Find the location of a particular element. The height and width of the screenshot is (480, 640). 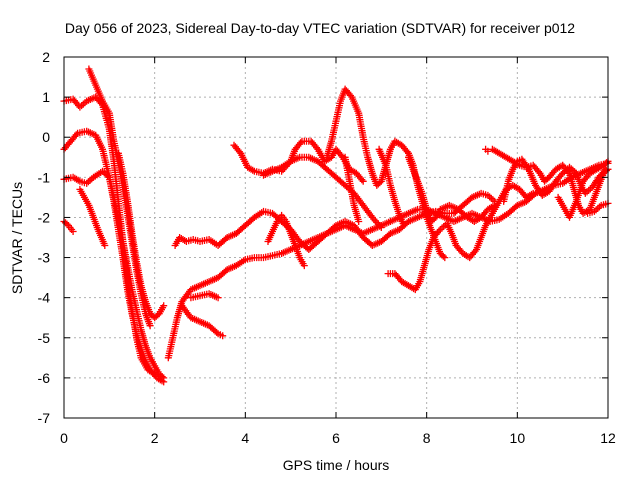

y-tick-label: -7 is located at coordinates (44, 418).